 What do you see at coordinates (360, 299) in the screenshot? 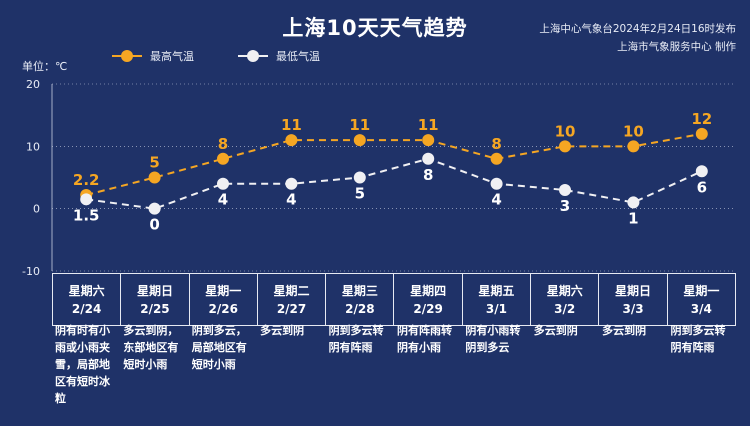
I see `day-cell: 星期三 2/28` at bounding box center [360, 299].